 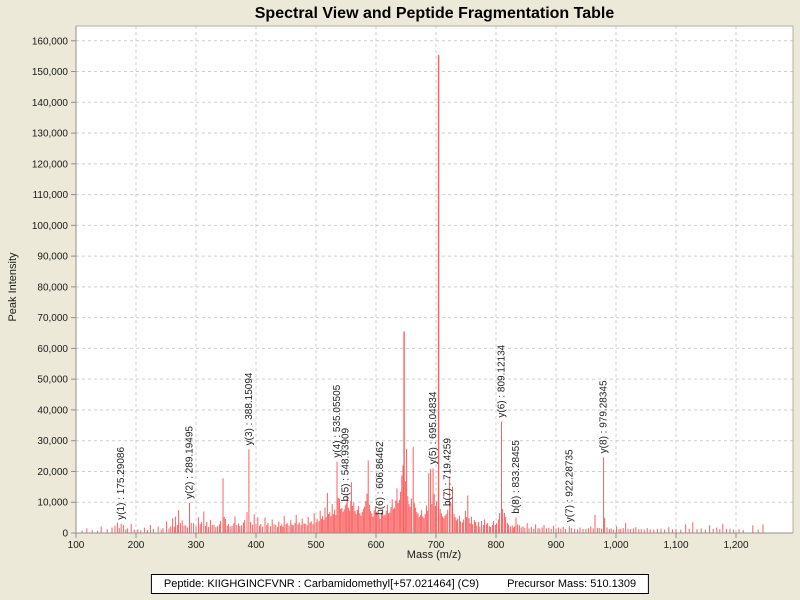 I want to click on y-axis-title: Peak Intensity, so click(x=13, y=287).